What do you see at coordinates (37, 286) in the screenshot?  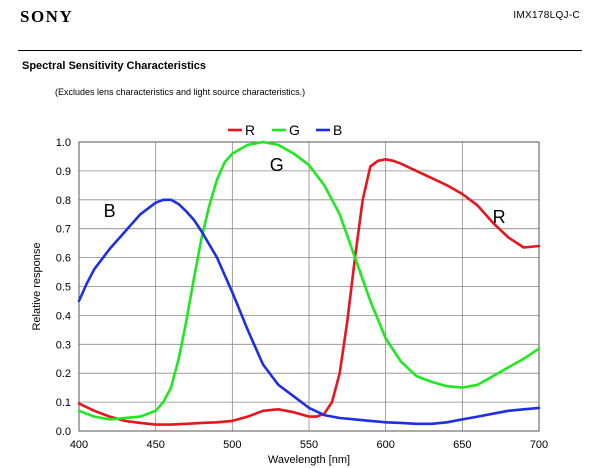 I see `y-axis-label: Relative response` at bounding box center [37, 286].